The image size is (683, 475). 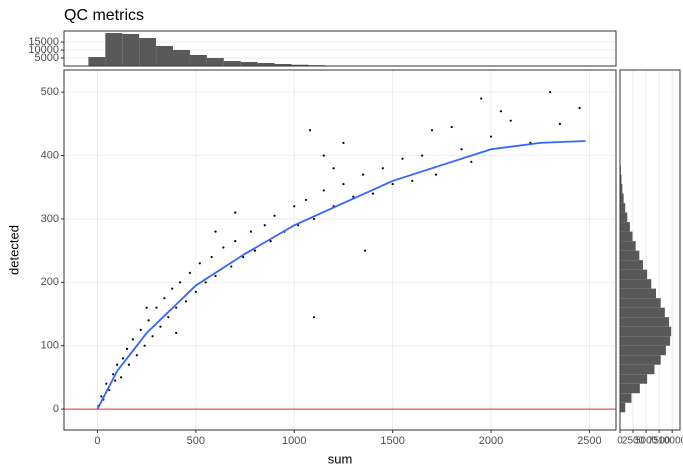 What do you see at coordinates (43, 42) in the screenshot?
I see `y-tick-label: 15000` at bounding box center [43, 42].